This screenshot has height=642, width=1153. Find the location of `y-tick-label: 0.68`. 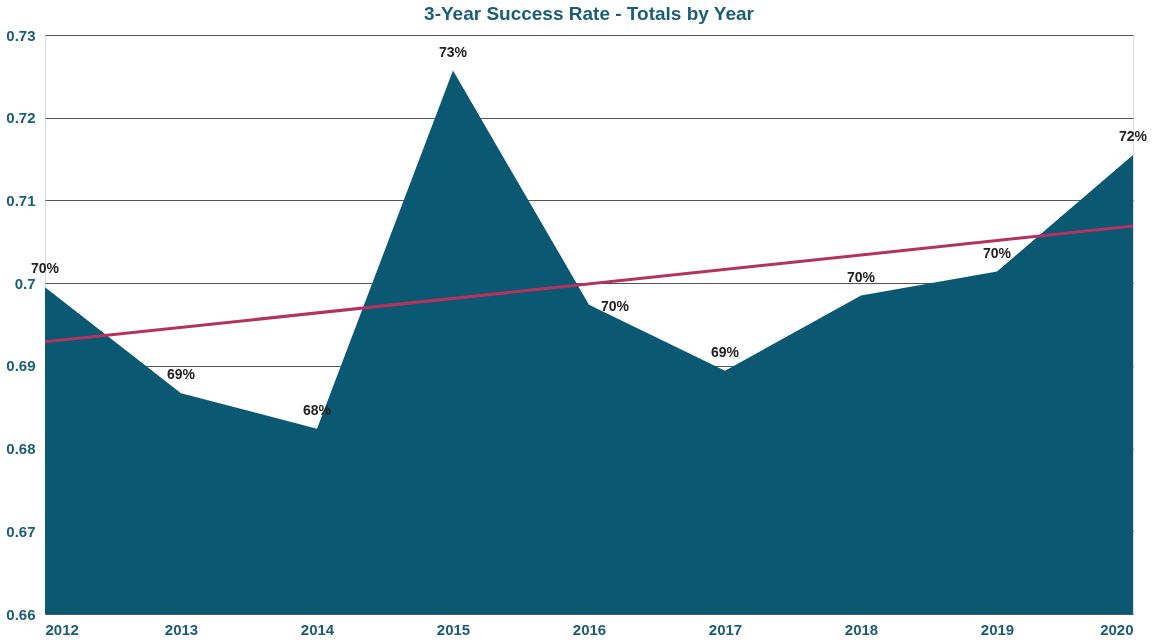

y-tick-label: 0.68 is located at coordinates (21, 449).